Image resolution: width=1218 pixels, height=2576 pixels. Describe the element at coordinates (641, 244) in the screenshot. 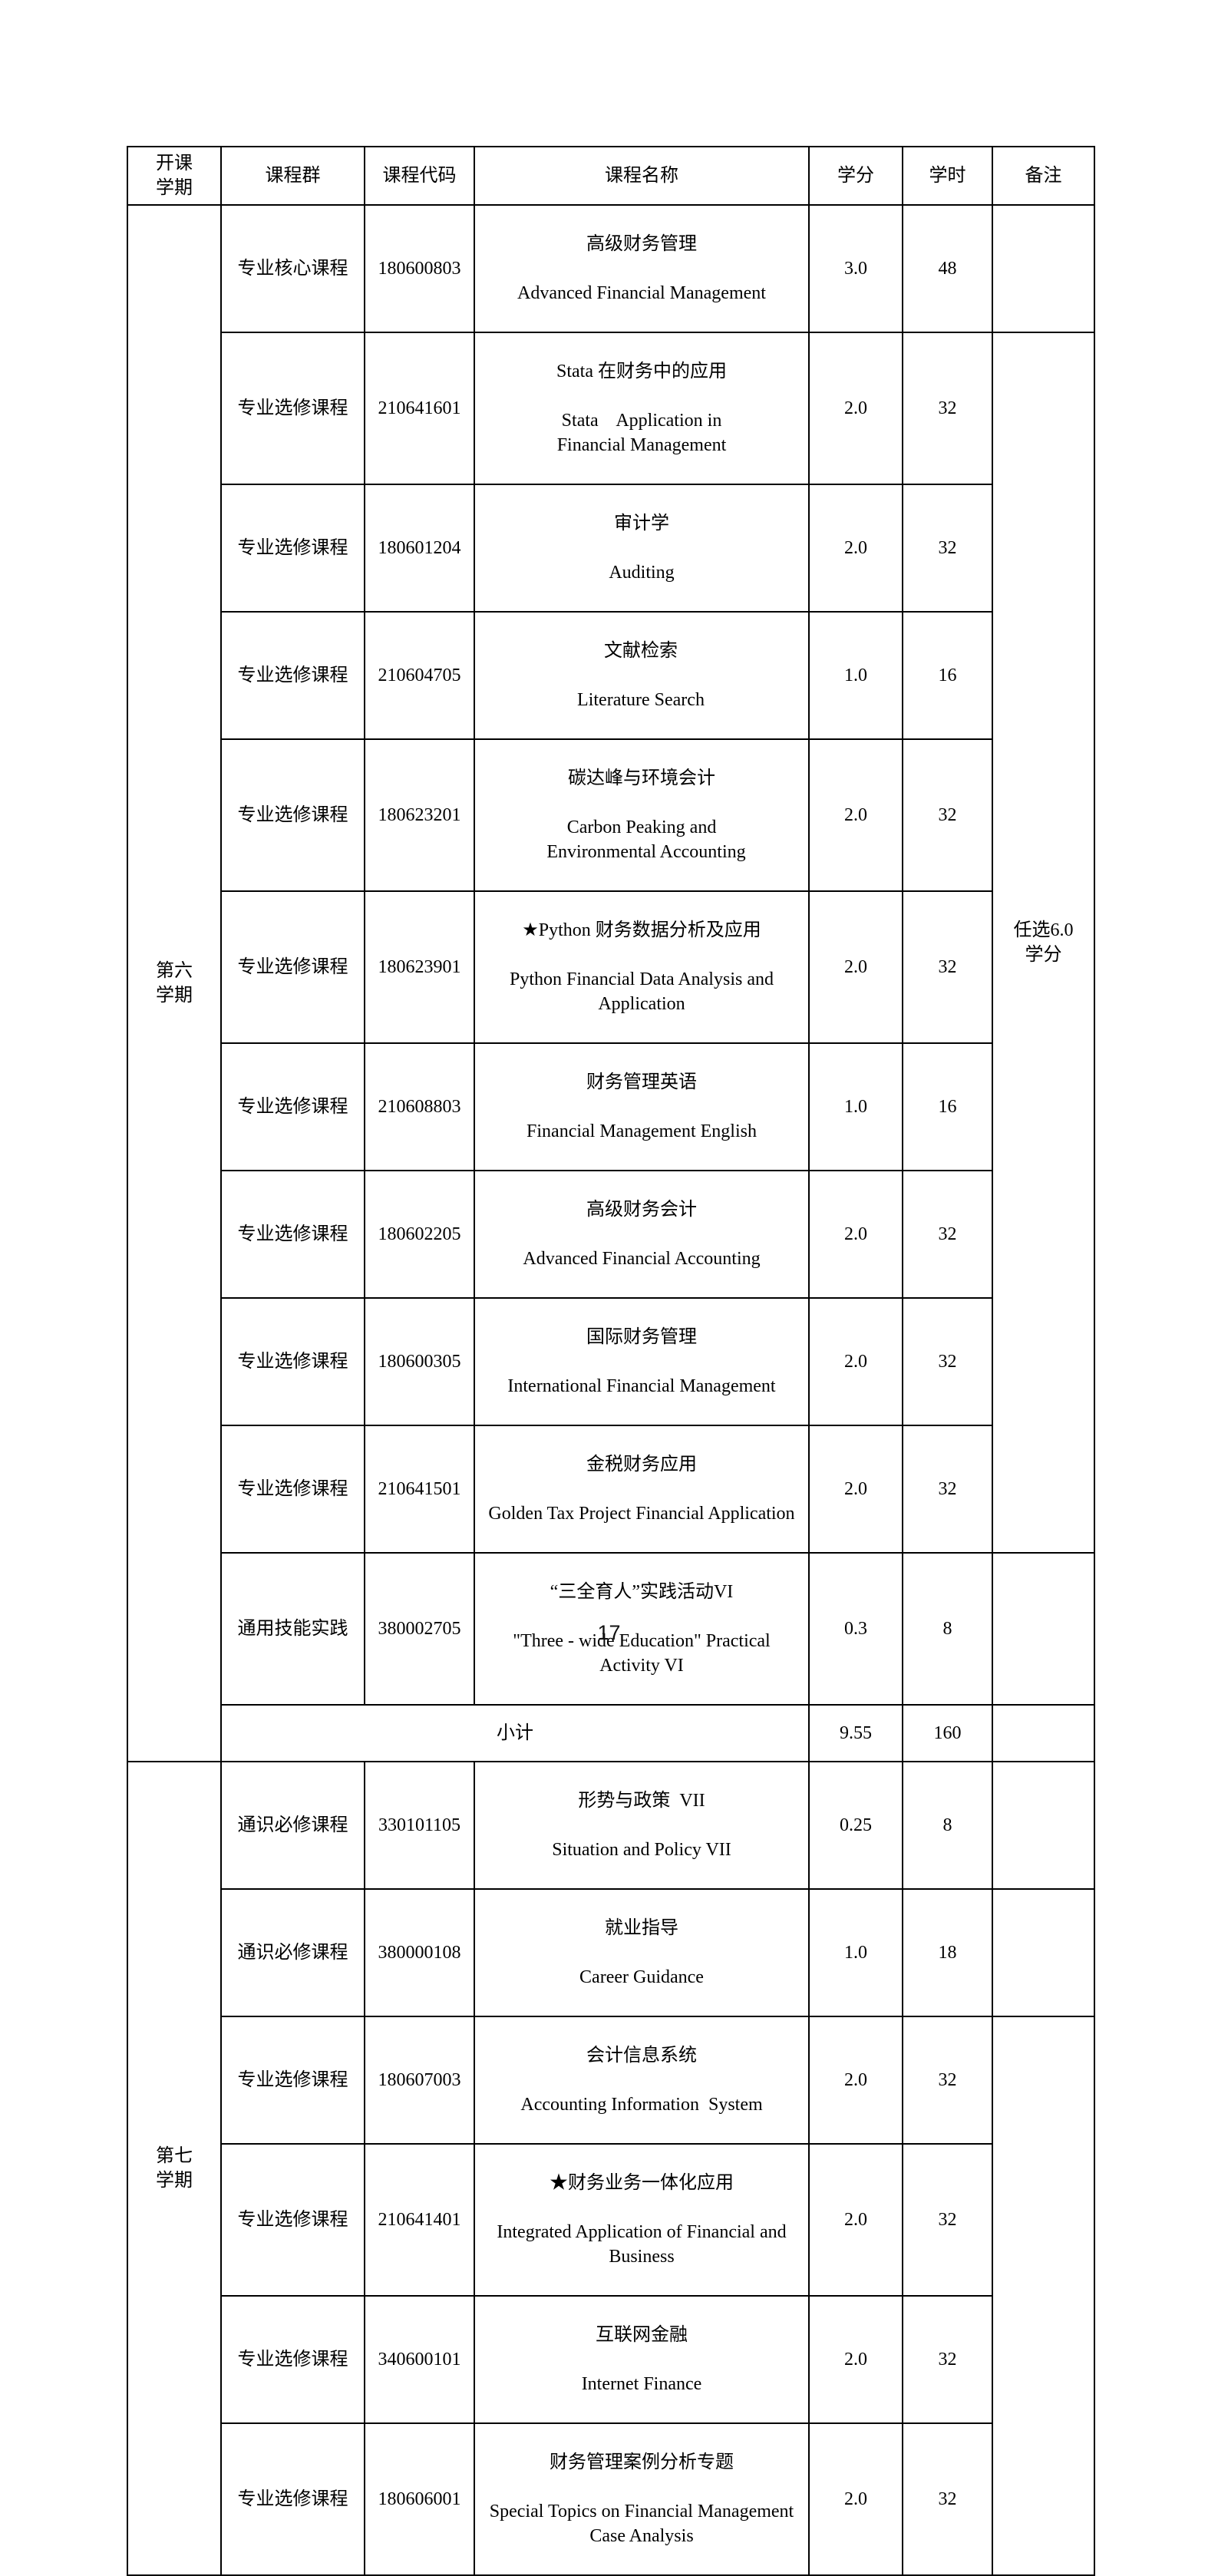

I see `course-name-zh: 高级财务管理` at that location.